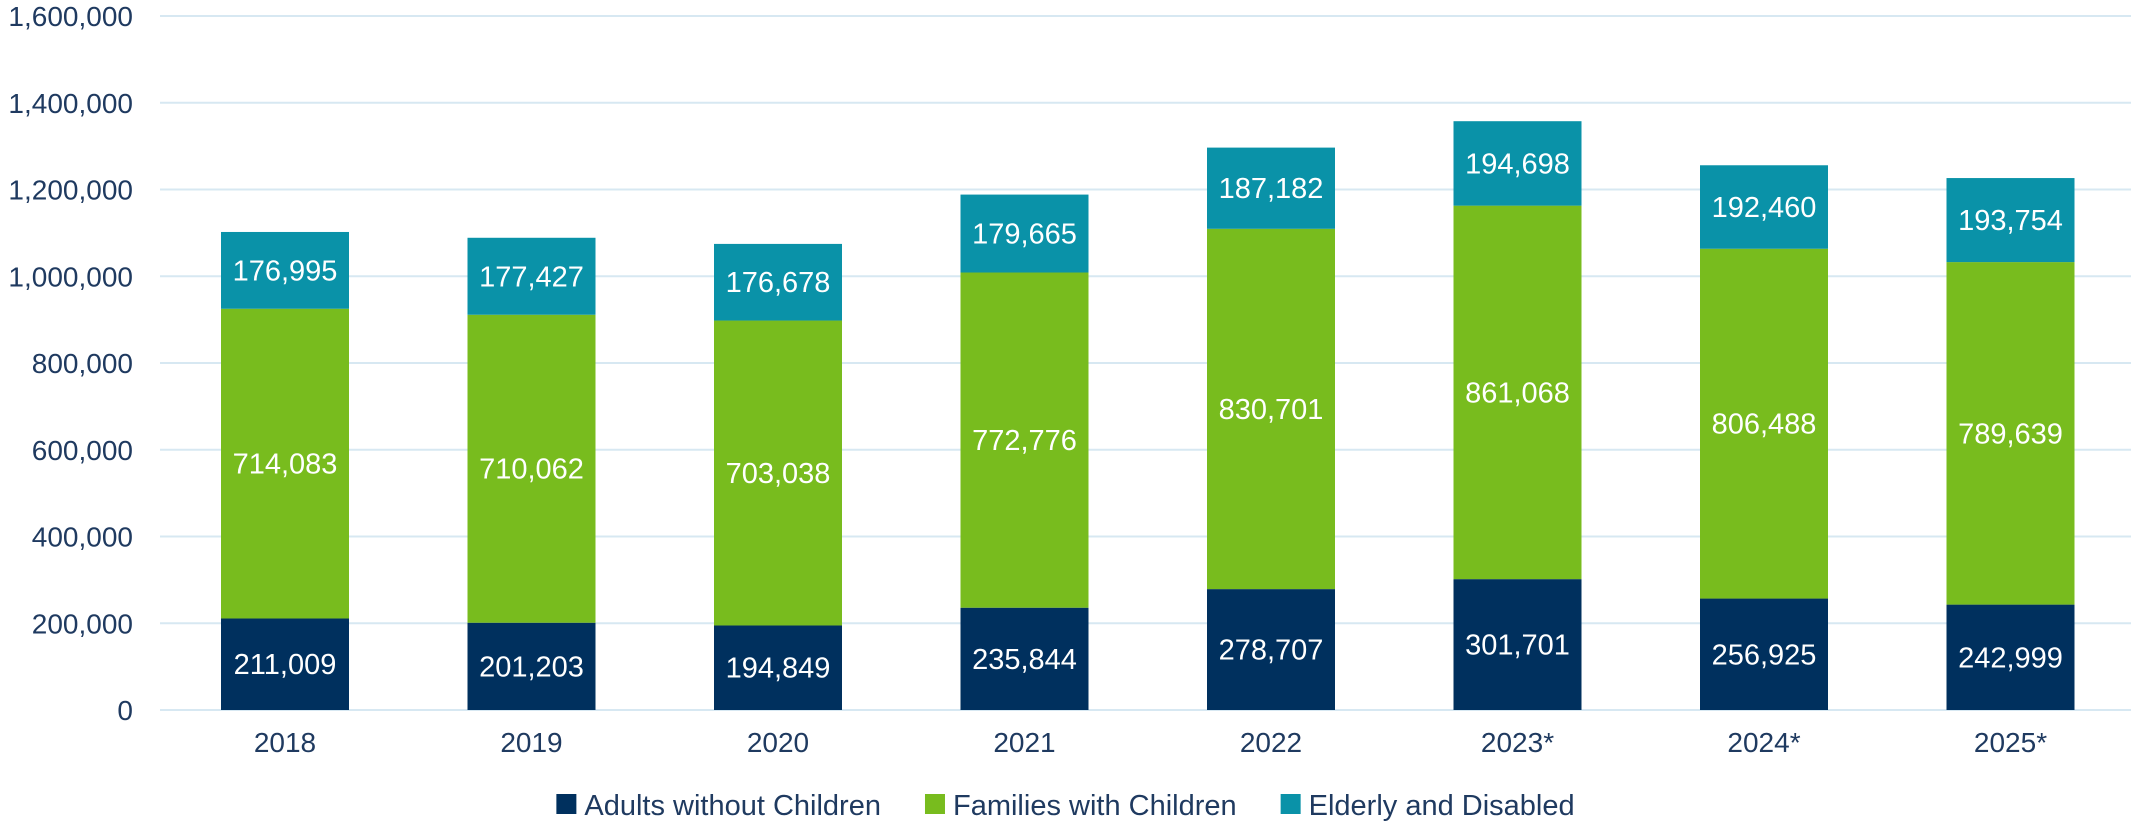 This screenshot has height=837, width=2131. I want to click on bar-data-label: 789,639, so click(2010, 434).